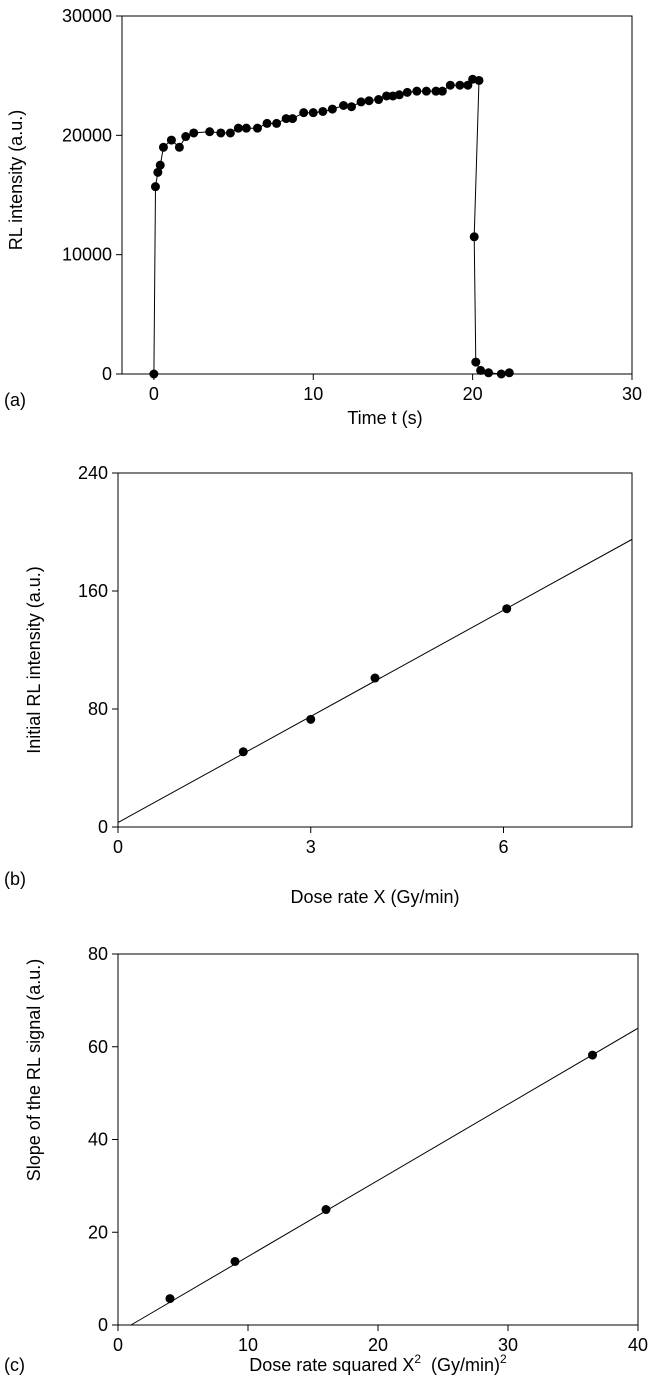 This screenshot has width=650, height=1379. What do you see at coordinates (638, 1345) in the screenshot?
I see `panel-c-xtick-label: 40` at bounding box center [638, 1345].